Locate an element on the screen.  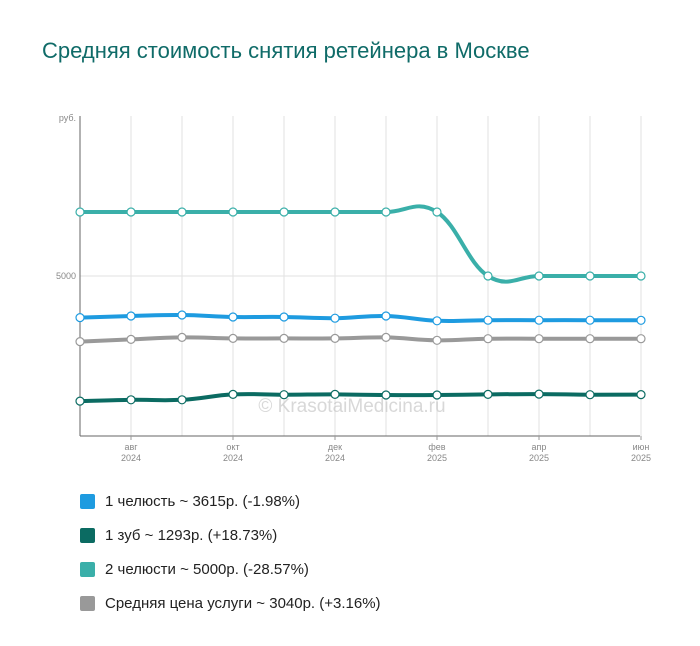
watermark: © KrasotaiMedicina.ru is located at coordinates (351, 406).